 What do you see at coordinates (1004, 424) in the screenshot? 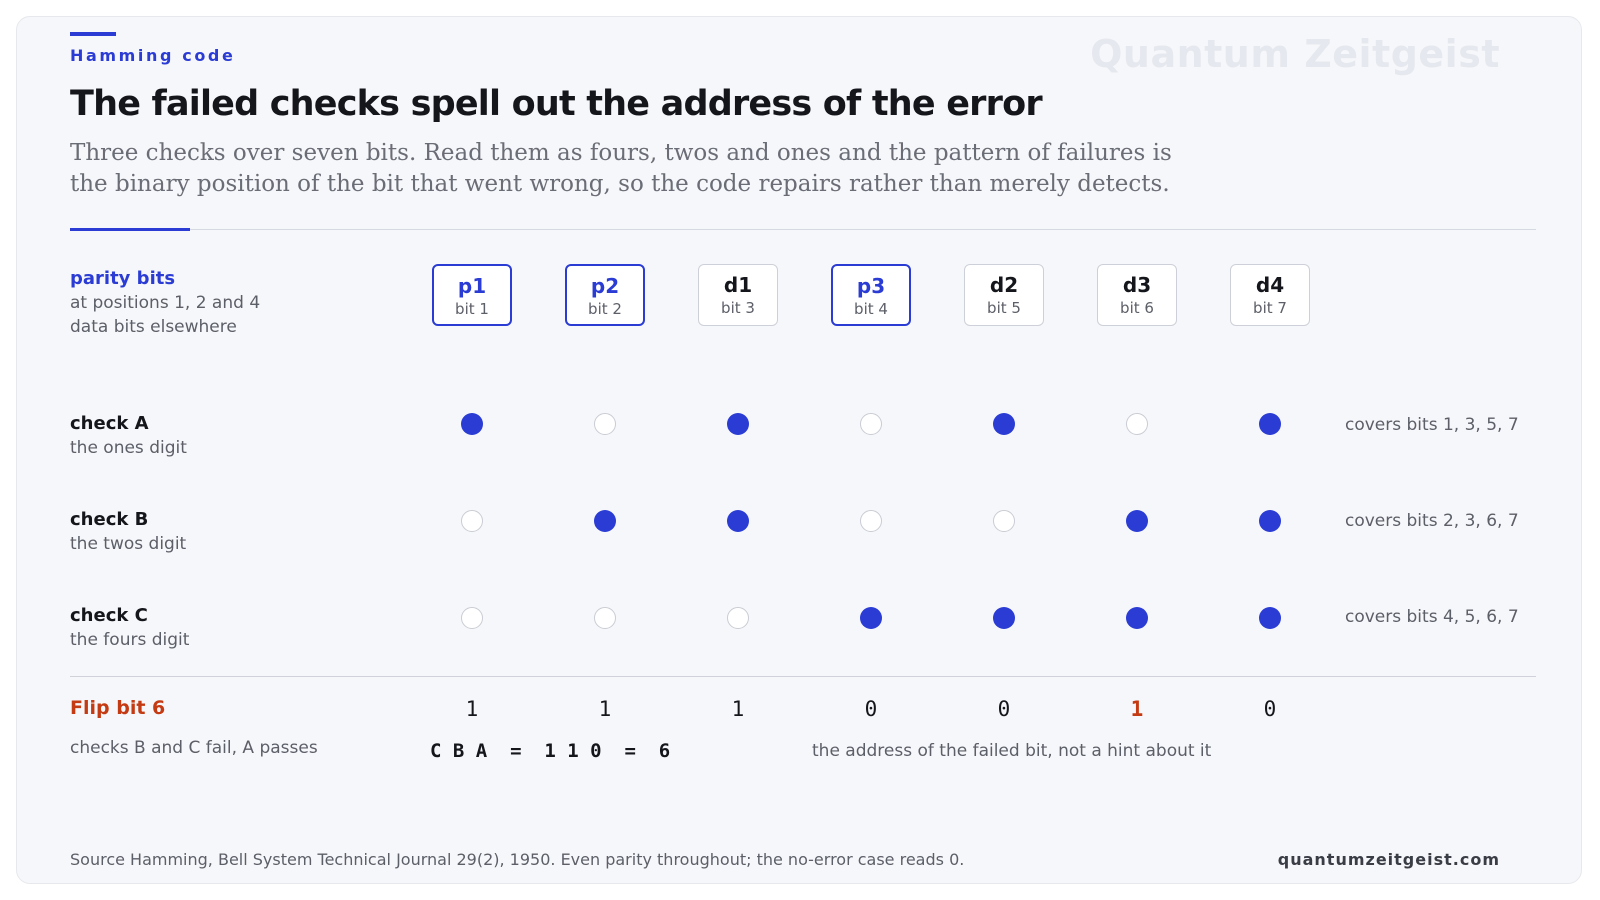
I see `covered-dot-check-A-d2` at bounding box center [1004, 424].